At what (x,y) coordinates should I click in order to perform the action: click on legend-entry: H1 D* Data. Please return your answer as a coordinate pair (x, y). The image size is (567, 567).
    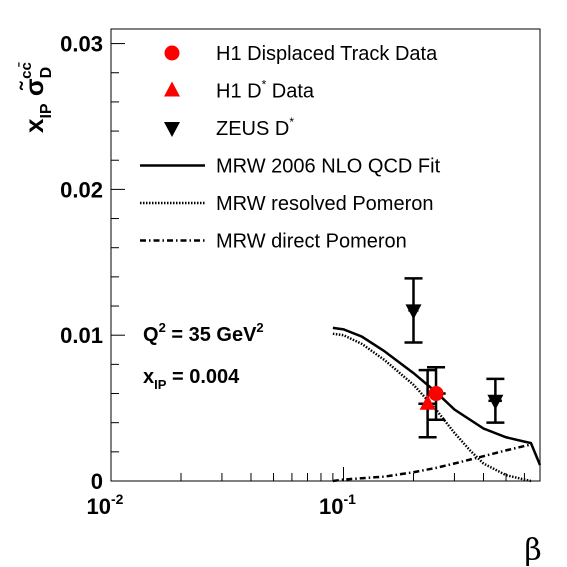
    Looking at the image, I should click on (265, 90).